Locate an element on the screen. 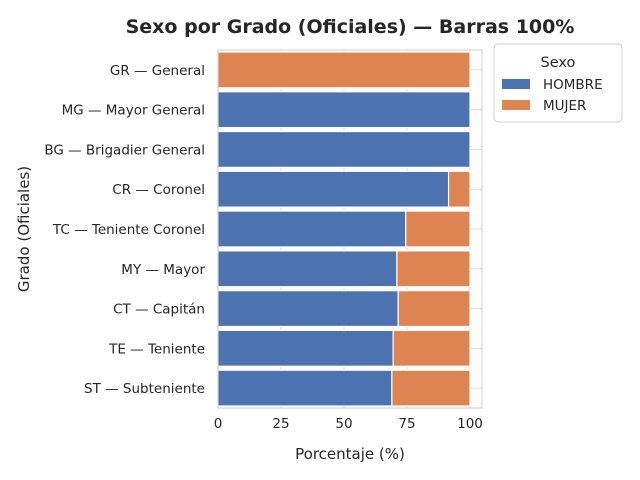 The image size is (640, 480). legend-title: Sexo is located at coordinates (558, 63).